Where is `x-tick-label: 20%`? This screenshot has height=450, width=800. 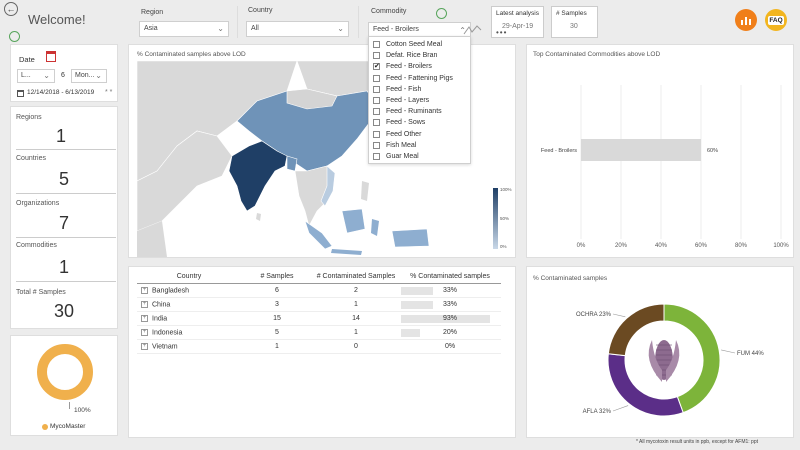
x-tick-label: 20% is located at coordinates (621, 246).